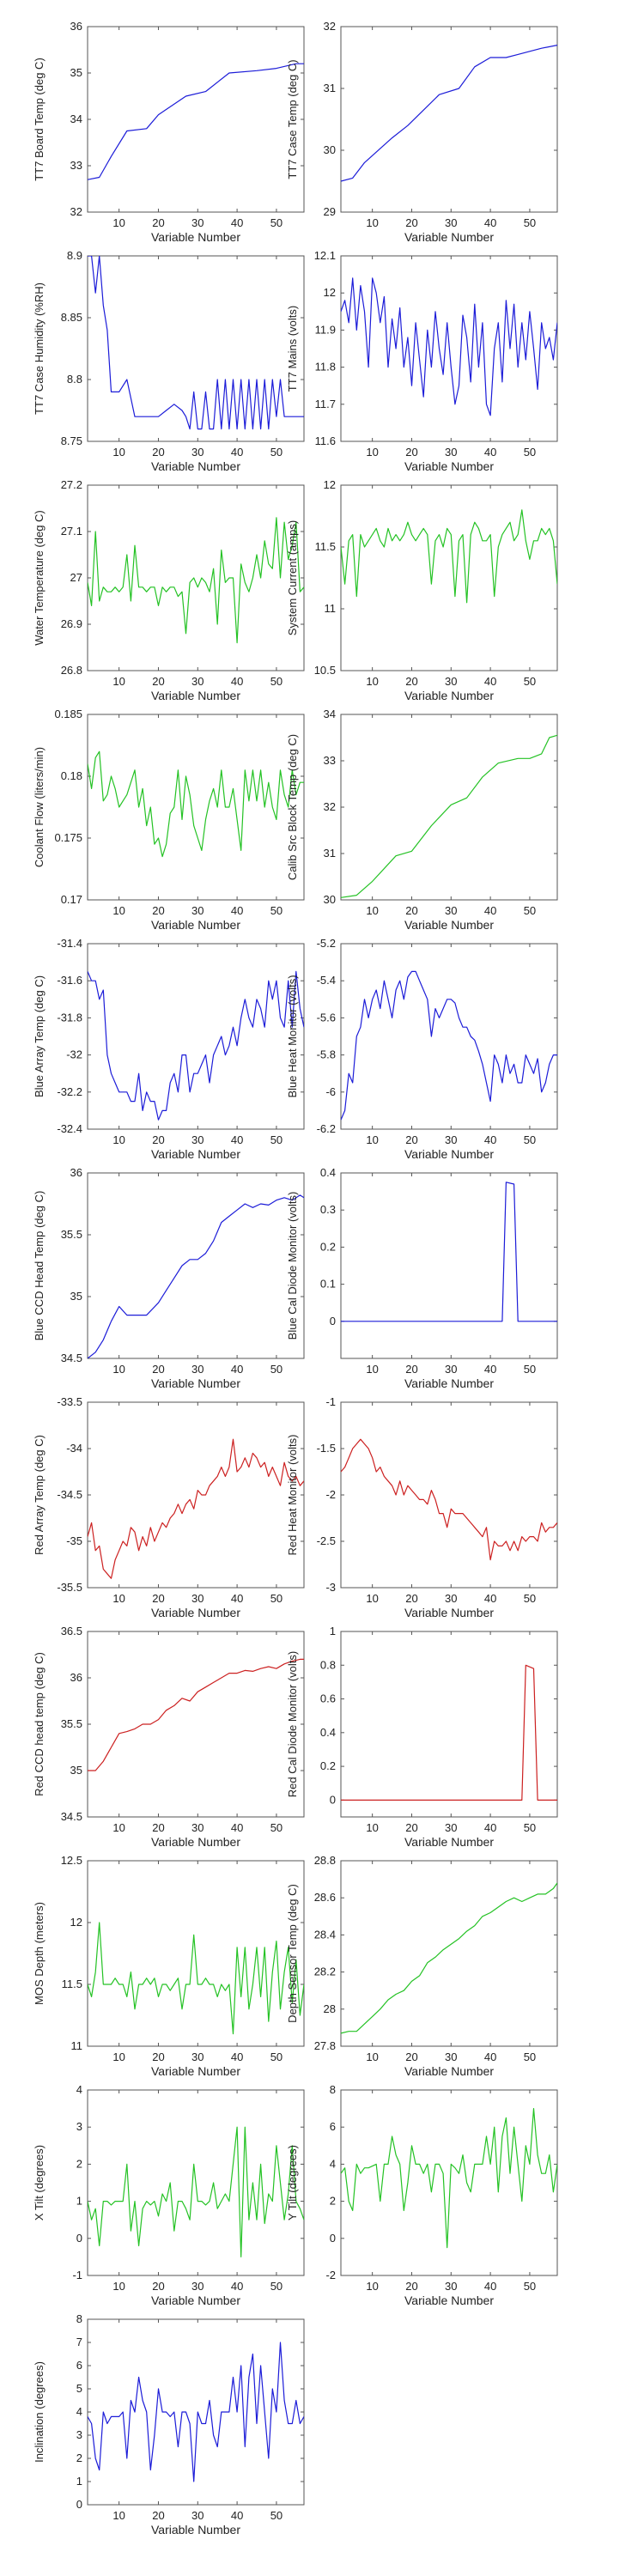 Image resolution: width=644 pixels, height=2576 pixels. I want to click on y-tick-label: 30, so click(330, 900).